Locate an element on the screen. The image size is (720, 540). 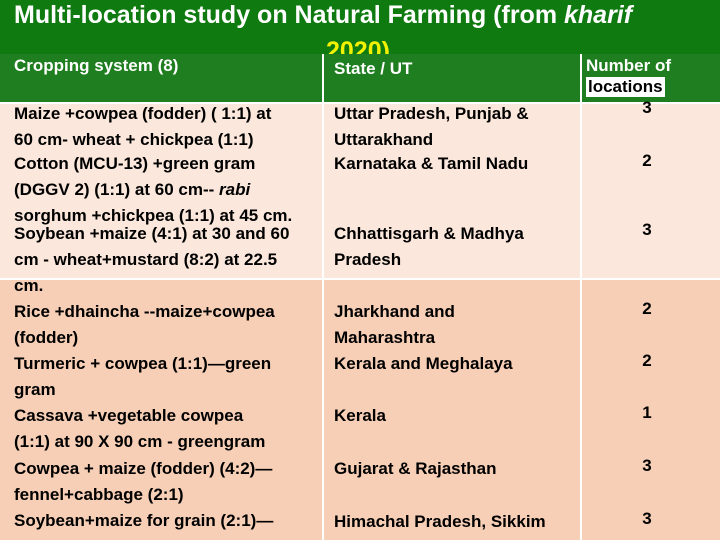
row-4-locations: 2 is located at coordinates (647, 308).